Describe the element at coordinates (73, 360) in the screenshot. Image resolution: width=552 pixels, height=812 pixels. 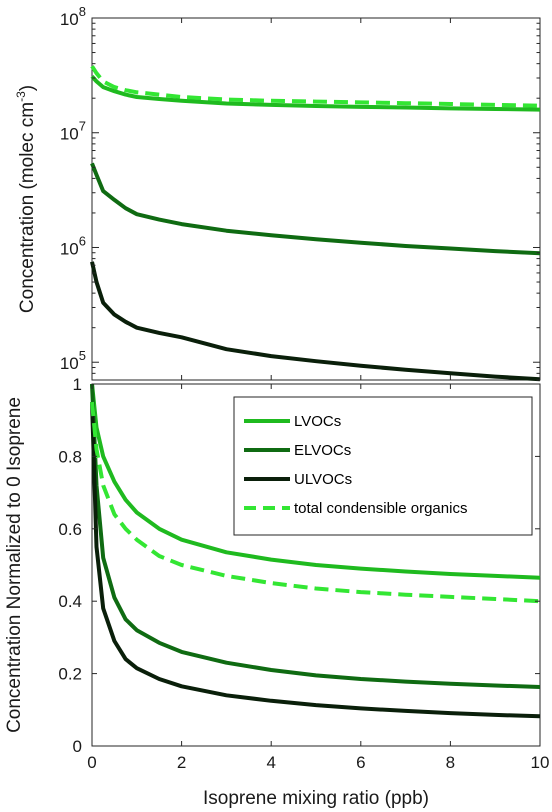
I see `y-tick-label: 10⁵` at that location.